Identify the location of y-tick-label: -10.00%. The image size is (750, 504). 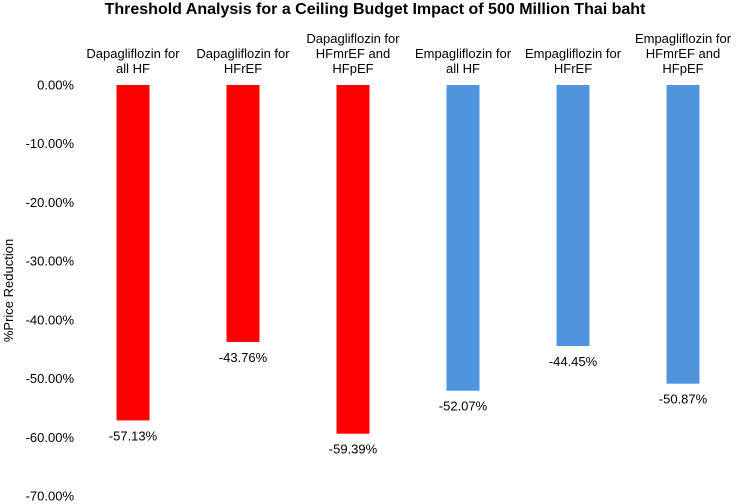
(50, 143).